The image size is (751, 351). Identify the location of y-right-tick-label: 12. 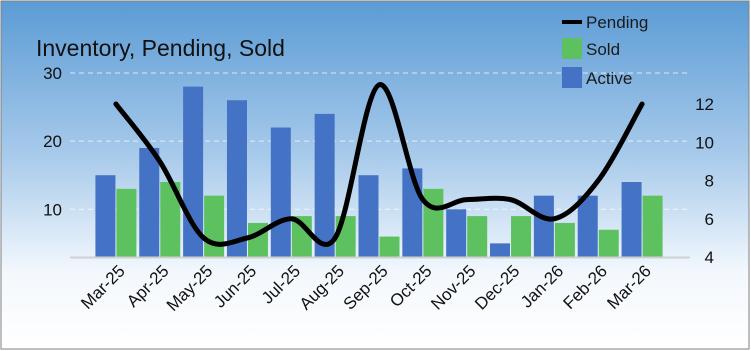
(704, 104).